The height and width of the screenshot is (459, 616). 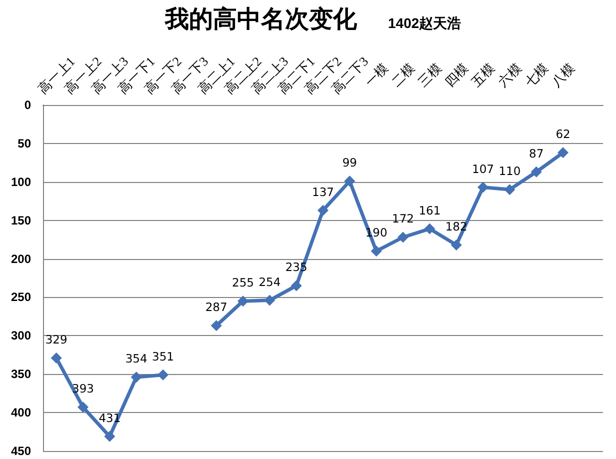 I want to click on chart-title: 我的高中名次变化, so click(x=261, y=19).